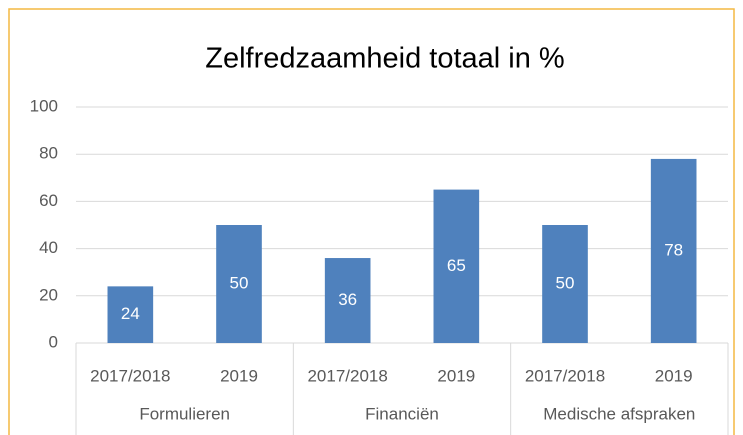  I want to click on data-label: 24, so click(130, 313).